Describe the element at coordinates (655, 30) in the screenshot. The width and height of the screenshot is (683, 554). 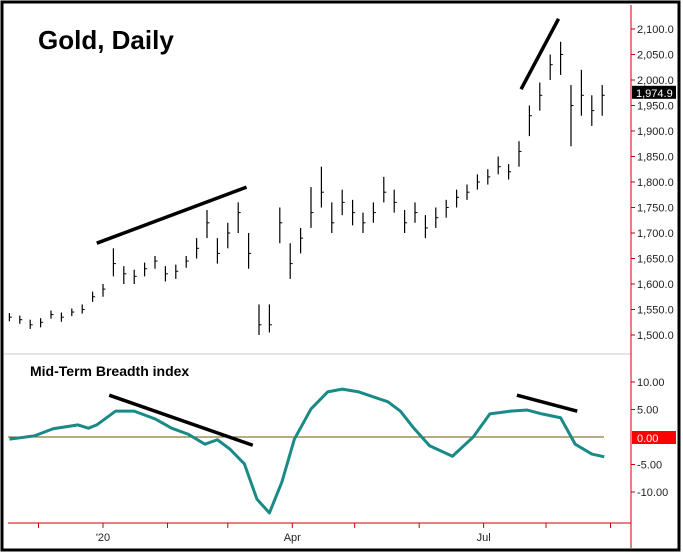
I see `price-y-tick-label: 2,100.0` at that location.